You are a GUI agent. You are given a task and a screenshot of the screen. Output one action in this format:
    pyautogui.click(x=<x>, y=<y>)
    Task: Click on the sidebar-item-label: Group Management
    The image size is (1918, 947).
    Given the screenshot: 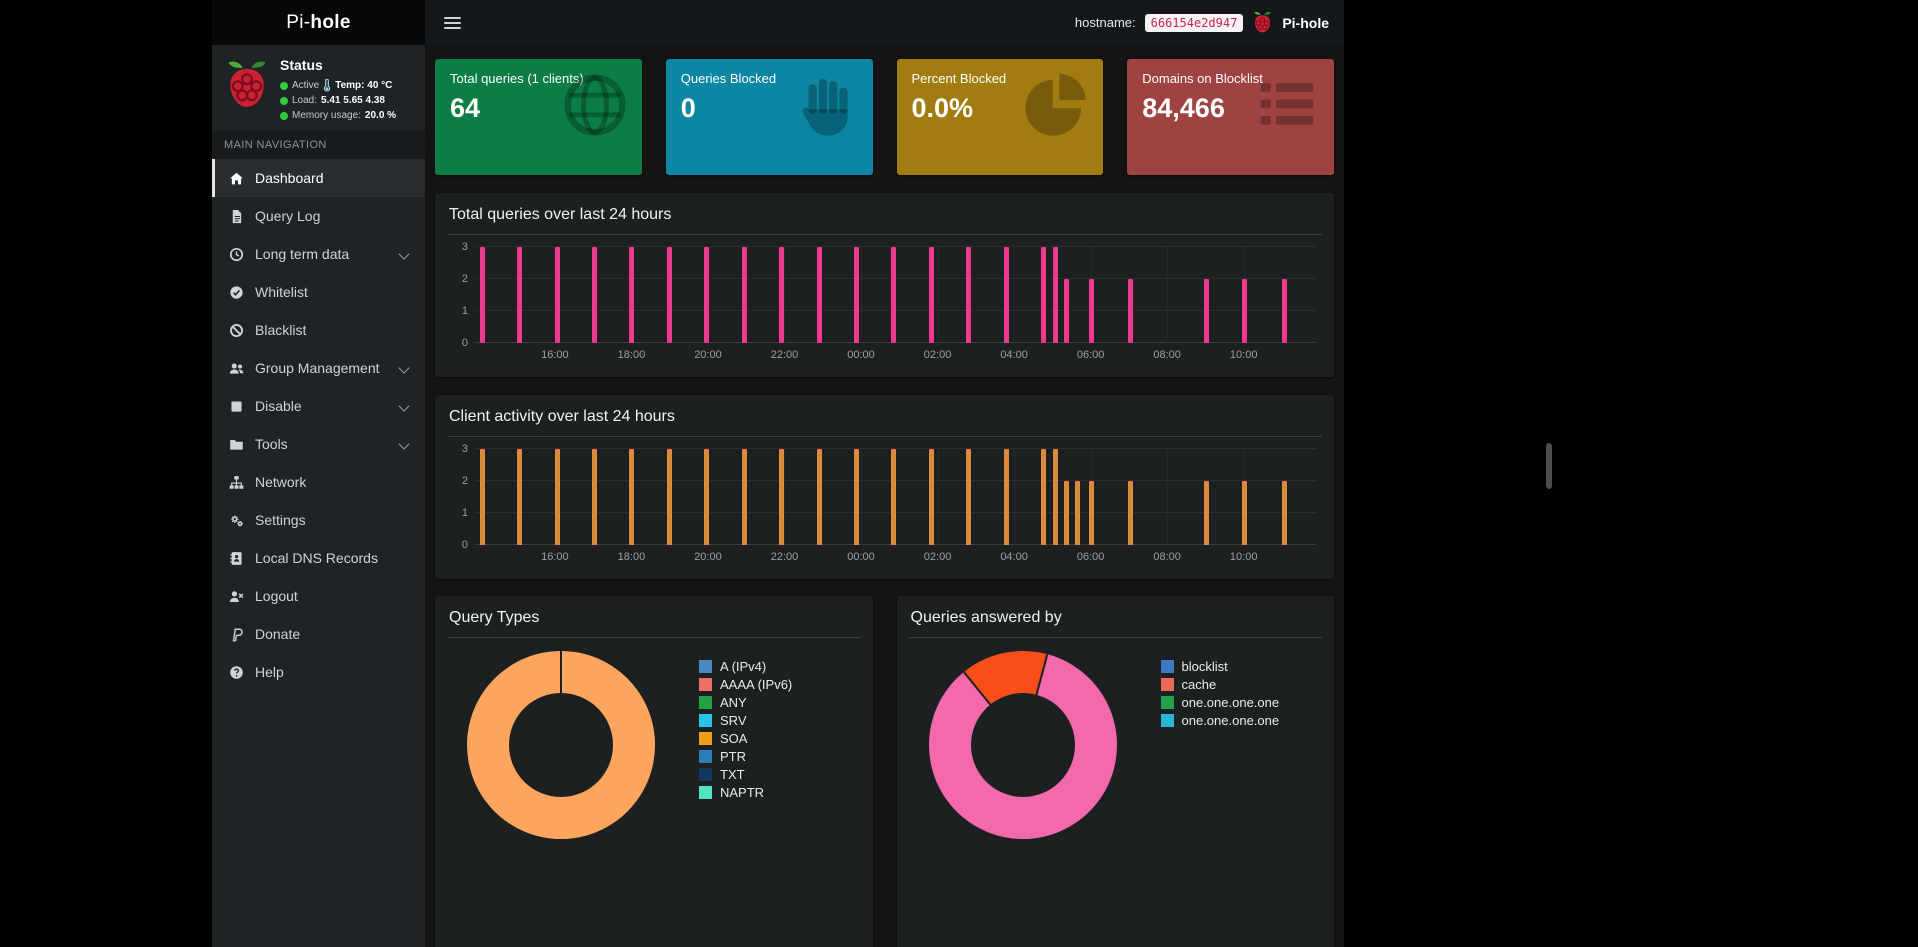 What is the action you would take?
    pyautogui.click(x=317, y=368)
    